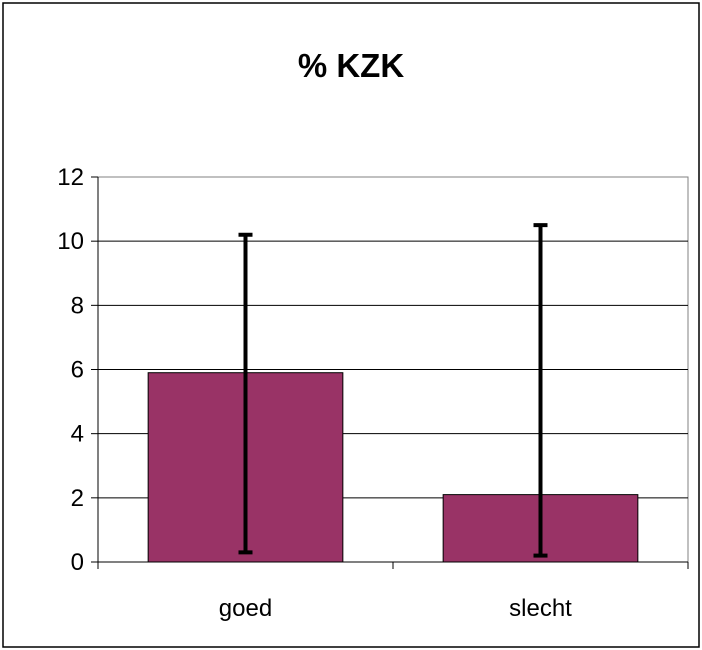 This screenshot has width=702, height=650. I want to click on y-tick-label: 0, so click(77, 562).